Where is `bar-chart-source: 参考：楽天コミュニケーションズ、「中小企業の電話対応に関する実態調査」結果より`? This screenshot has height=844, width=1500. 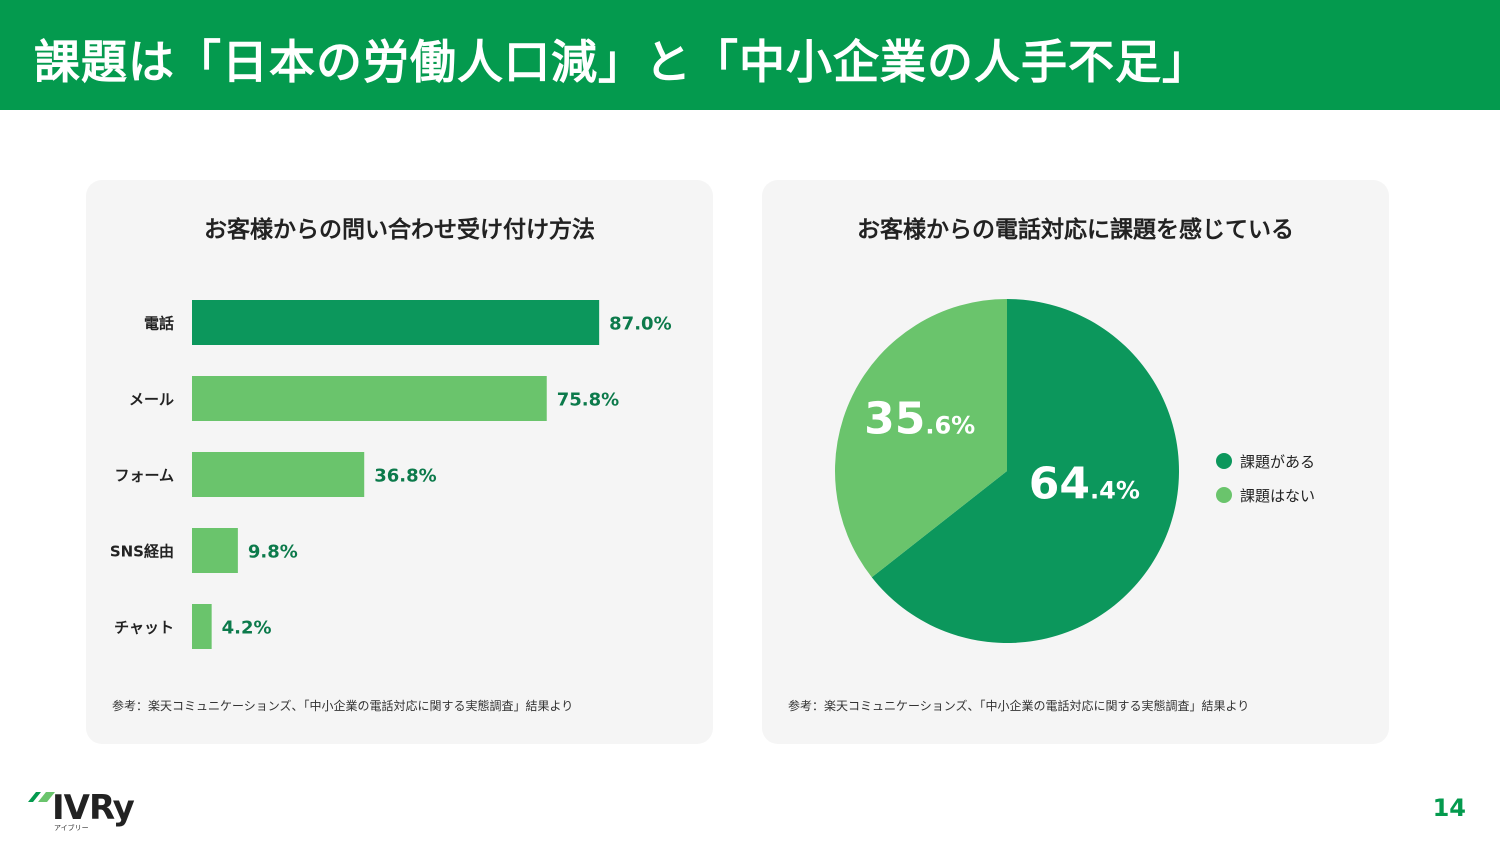 bar-chart-source: 参考：楽天コミュニケーションズ、「中小企業の電話対応に関する実態調査」結果より is located at coordinates (343, 706).